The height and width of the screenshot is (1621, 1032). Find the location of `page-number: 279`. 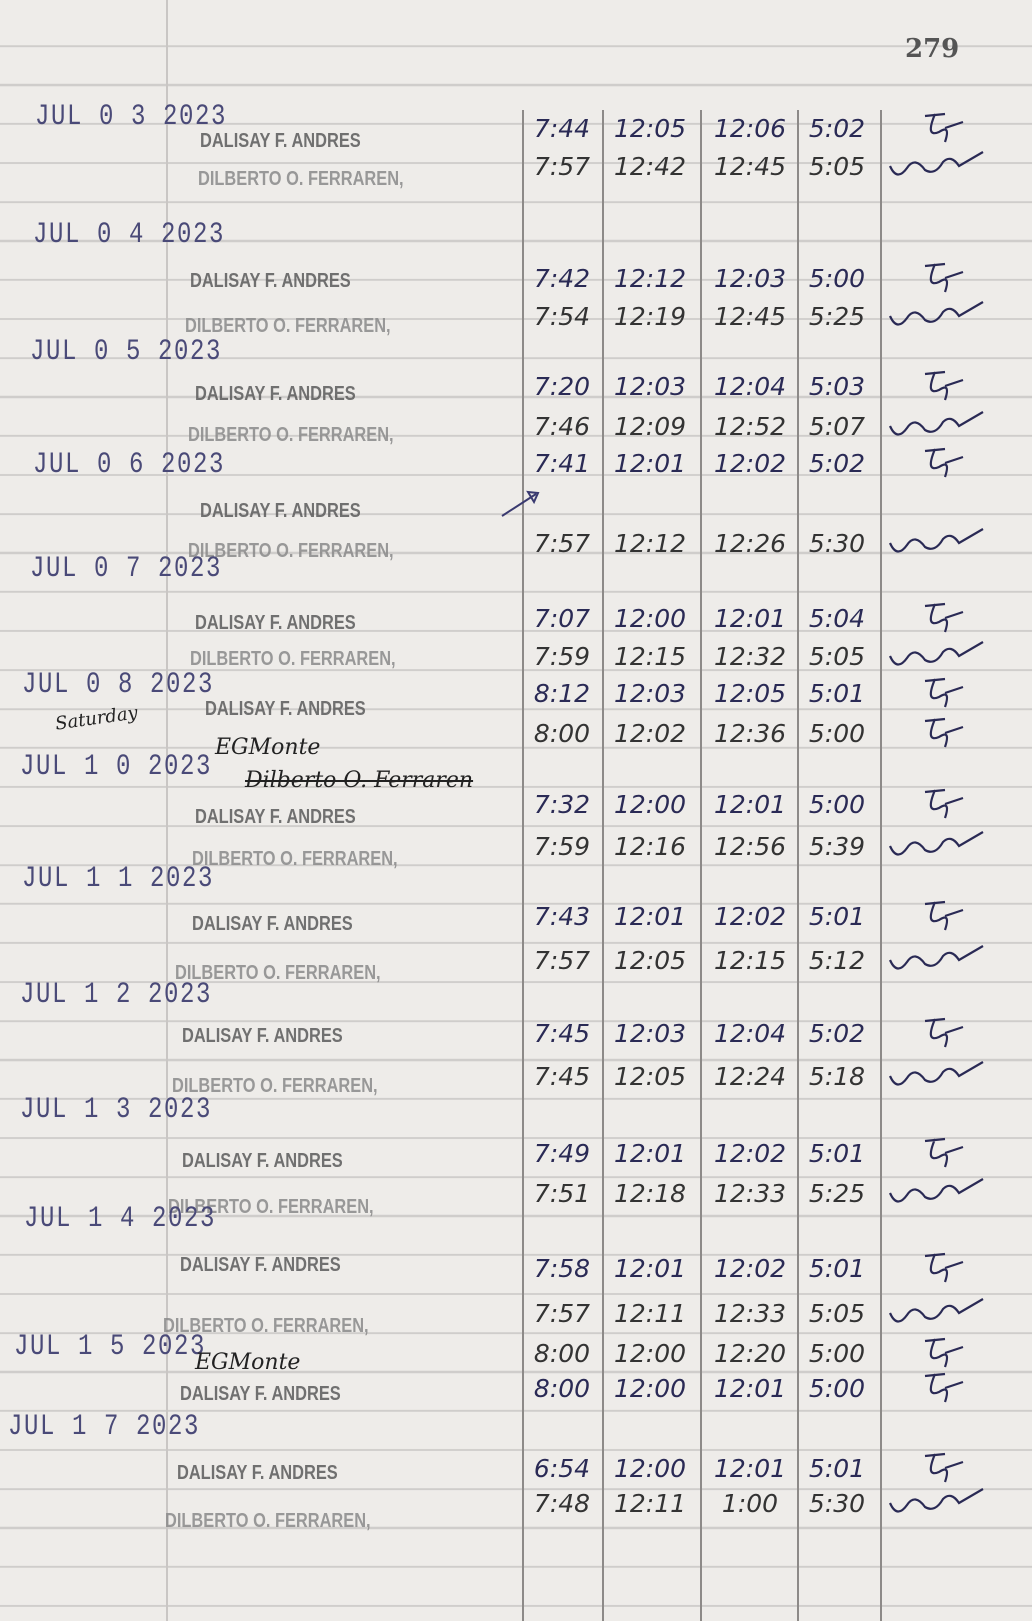

page-number: 279 is located at coordinates (932, 49).